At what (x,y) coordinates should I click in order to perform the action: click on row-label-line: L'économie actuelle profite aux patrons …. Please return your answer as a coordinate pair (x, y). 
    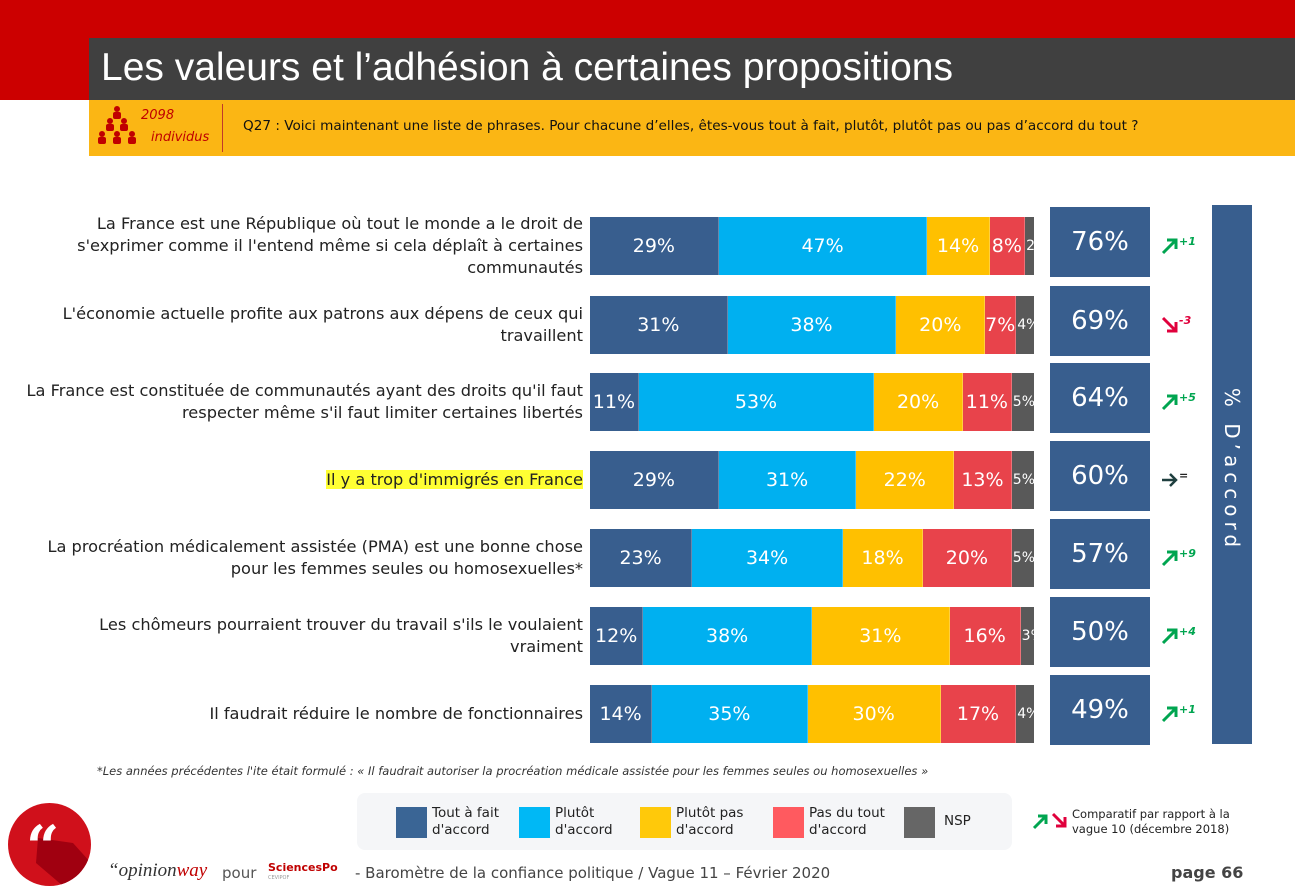
    Looking at the image, I should click on (322, 313).